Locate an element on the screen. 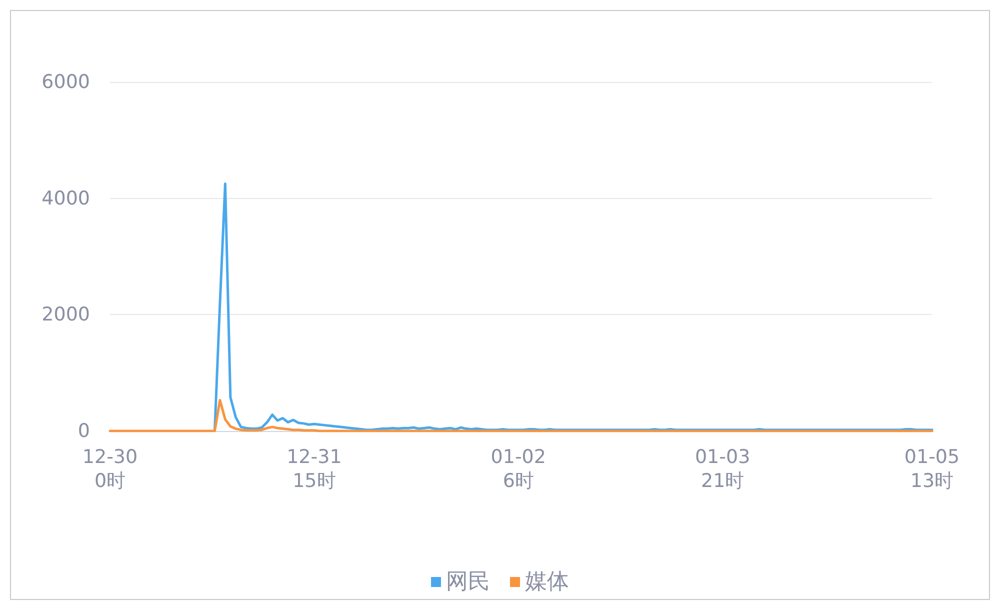  x-tick-label: 12-30 0时 is located at coordinates (110, 469).